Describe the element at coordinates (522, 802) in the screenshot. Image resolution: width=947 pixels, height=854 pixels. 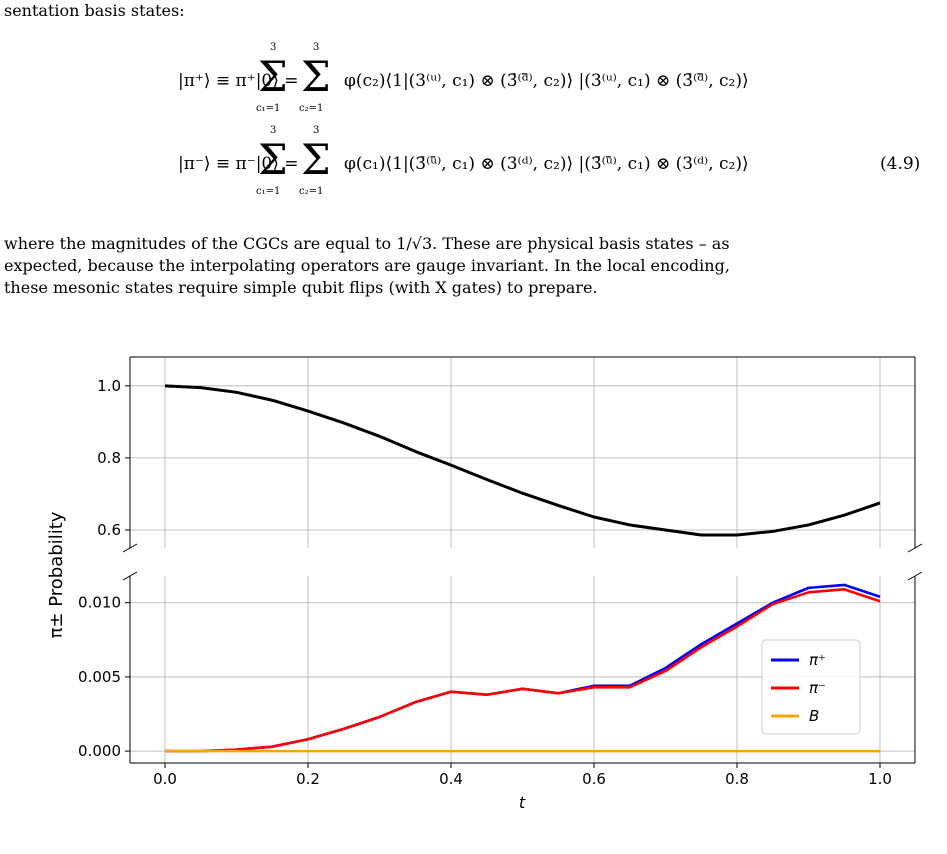
I see `x-axis-label: t` at that location.